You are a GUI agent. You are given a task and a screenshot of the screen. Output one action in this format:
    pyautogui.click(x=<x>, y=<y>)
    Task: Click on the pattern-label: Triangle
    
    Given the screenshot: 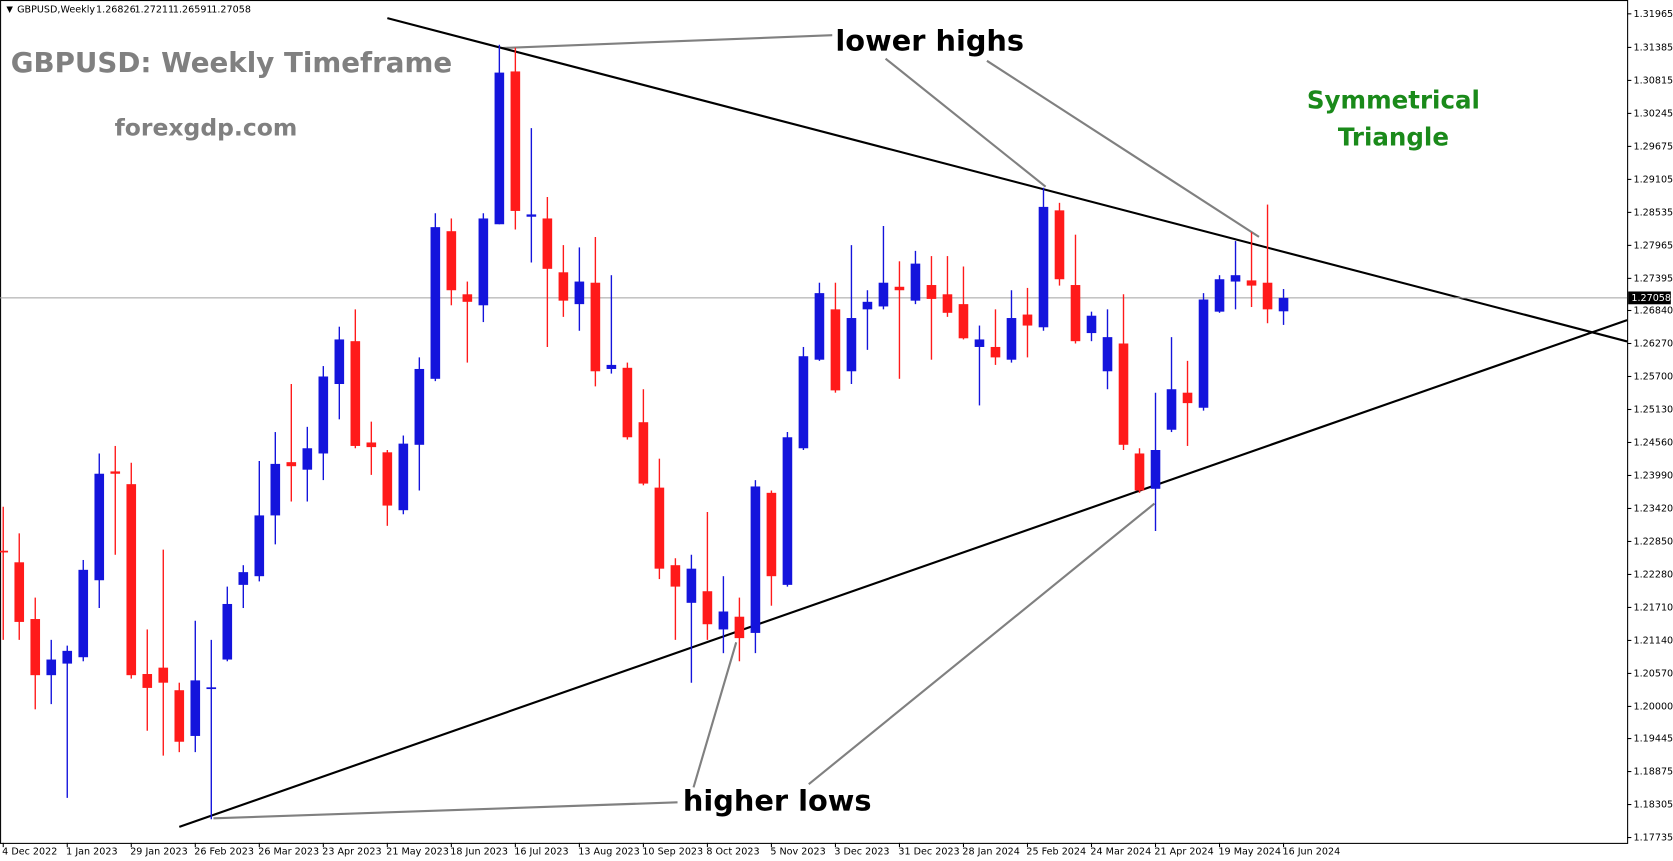 What is the action you would take?
    pyautogui.click(x=1393, y=137)
    